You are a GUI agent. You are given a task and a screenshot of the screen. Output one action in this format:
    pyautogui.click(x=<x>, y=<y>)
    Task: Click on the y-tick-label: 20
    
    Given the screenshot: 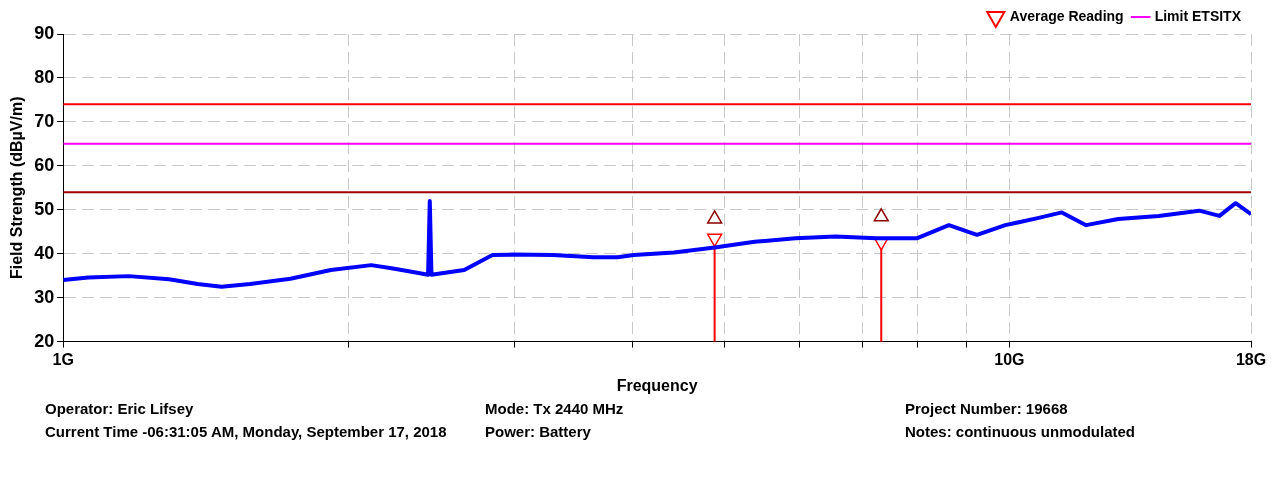 What is the action you would take?
    pyautogui.click(x=44, y=340)
    